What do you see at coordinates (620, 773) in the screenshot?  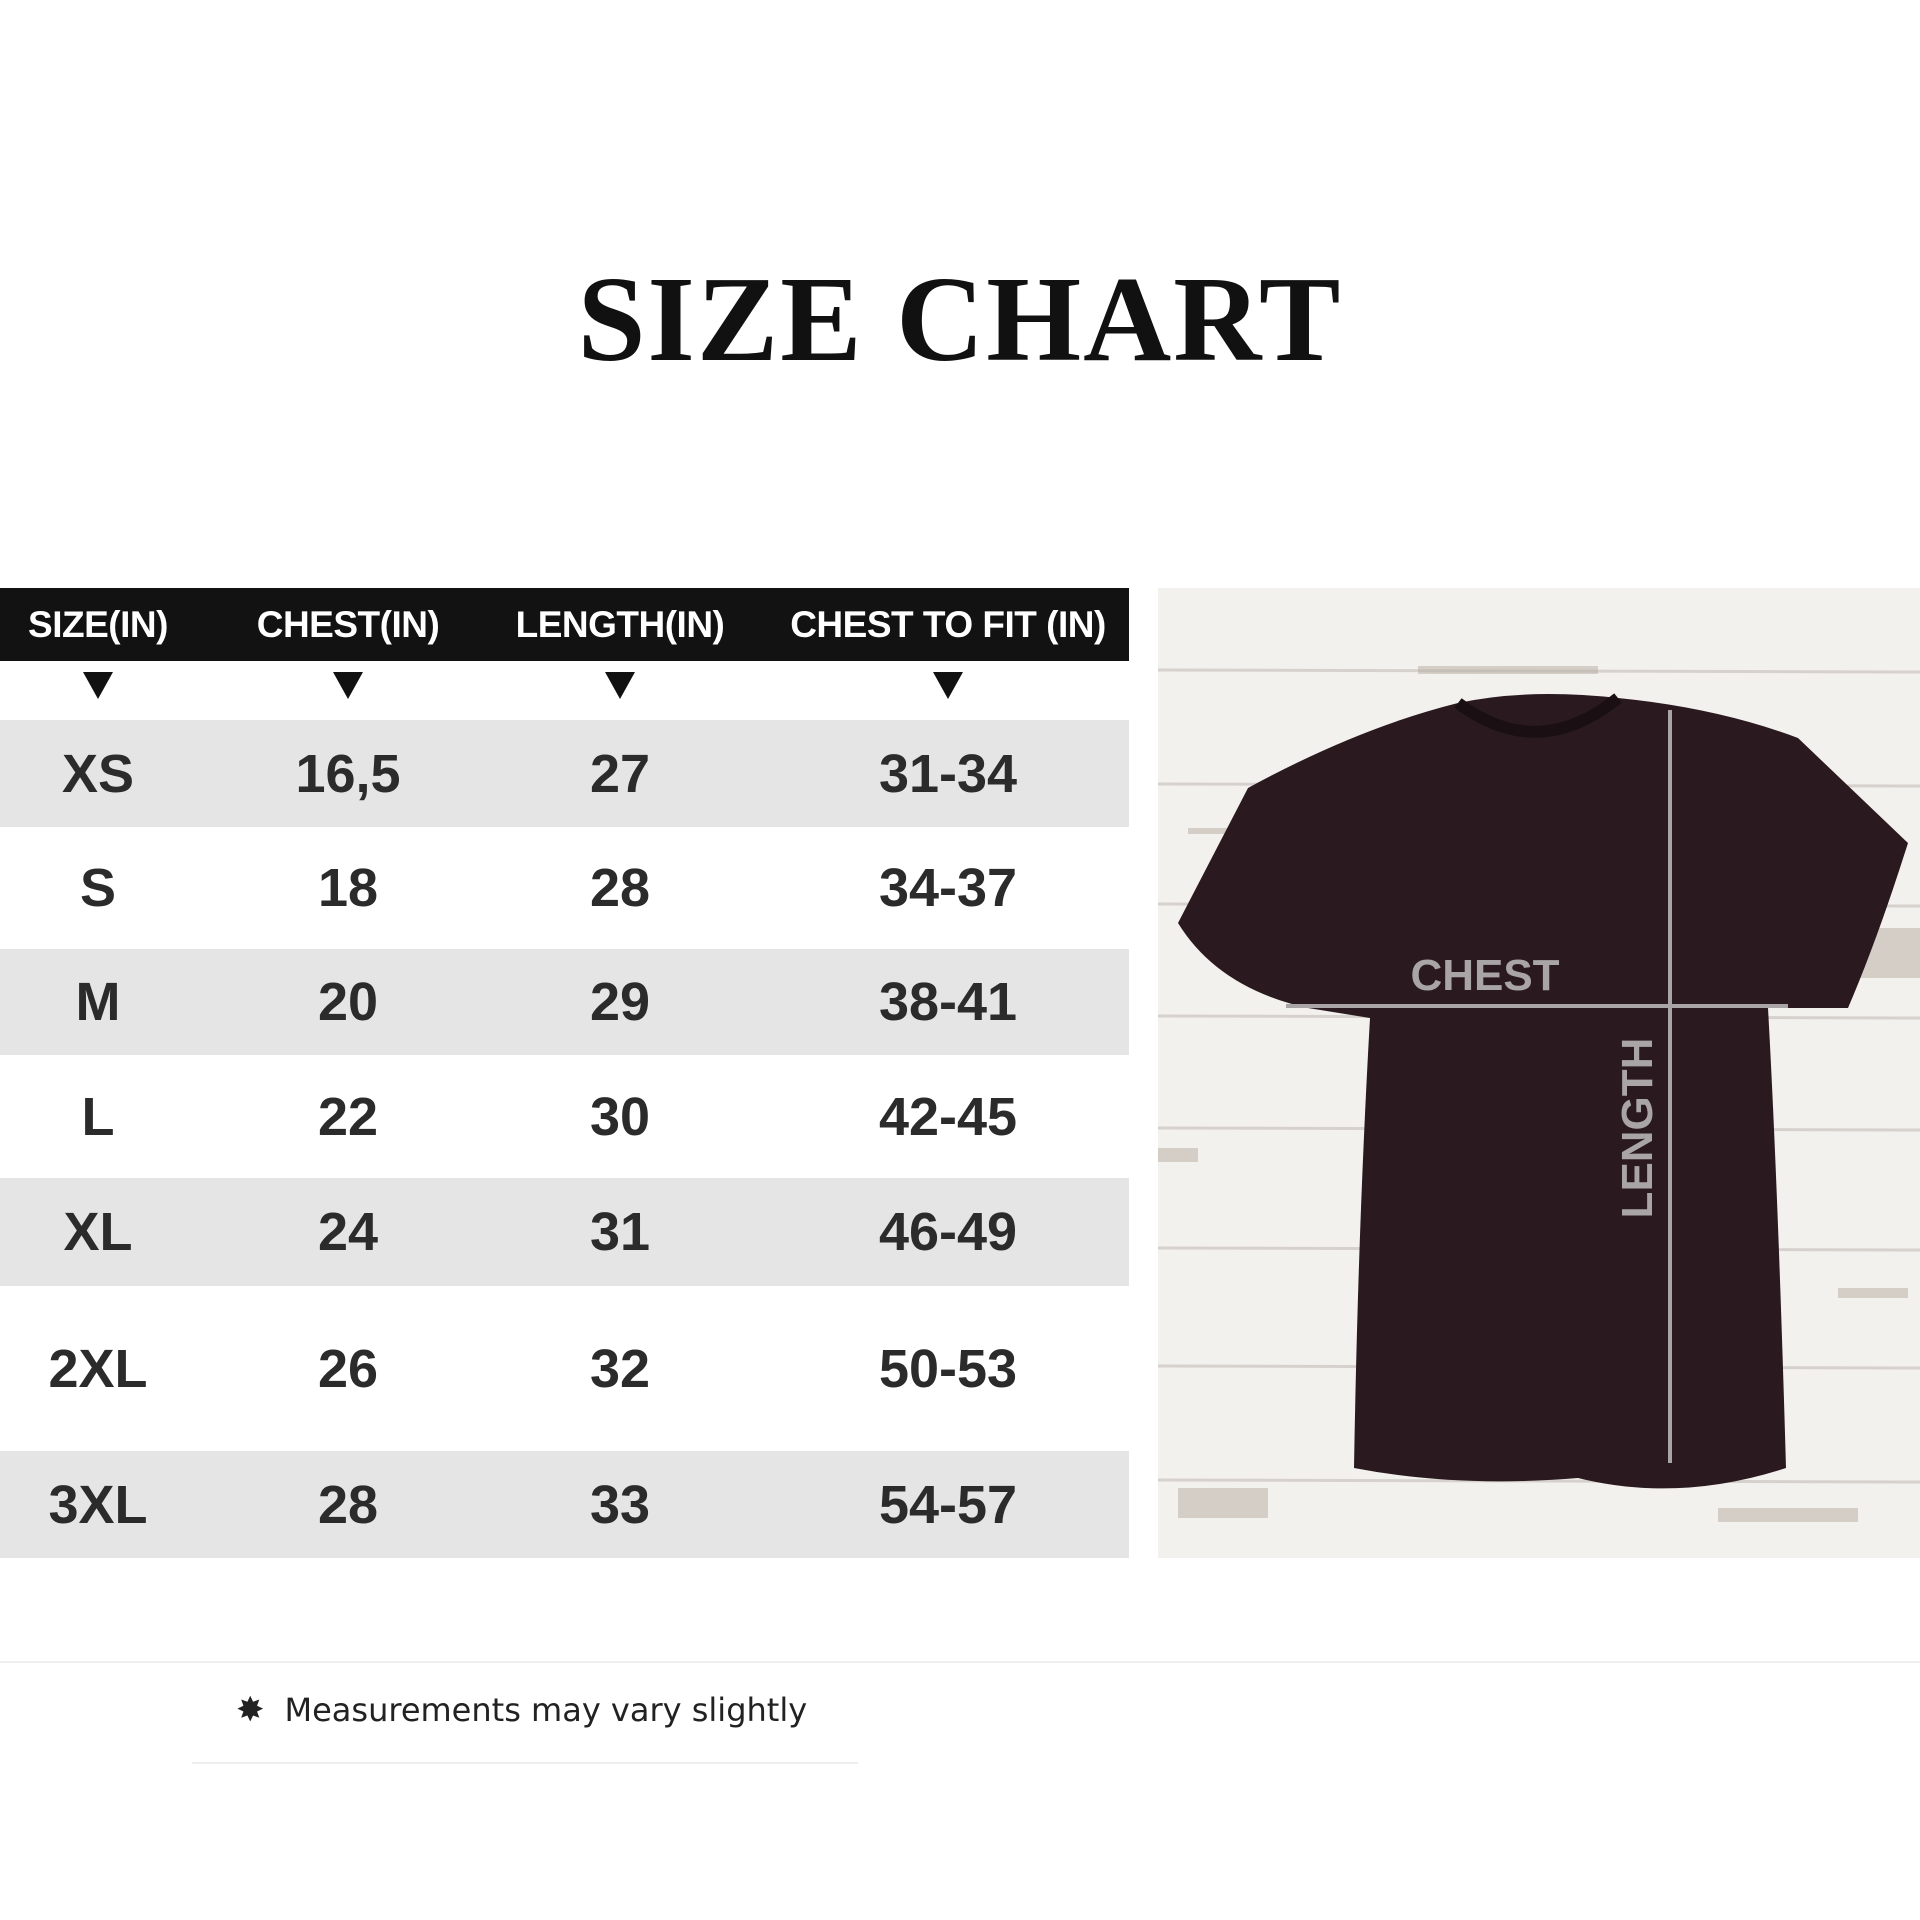 I see `cell-length: 27` at bounding box center [620, 773].